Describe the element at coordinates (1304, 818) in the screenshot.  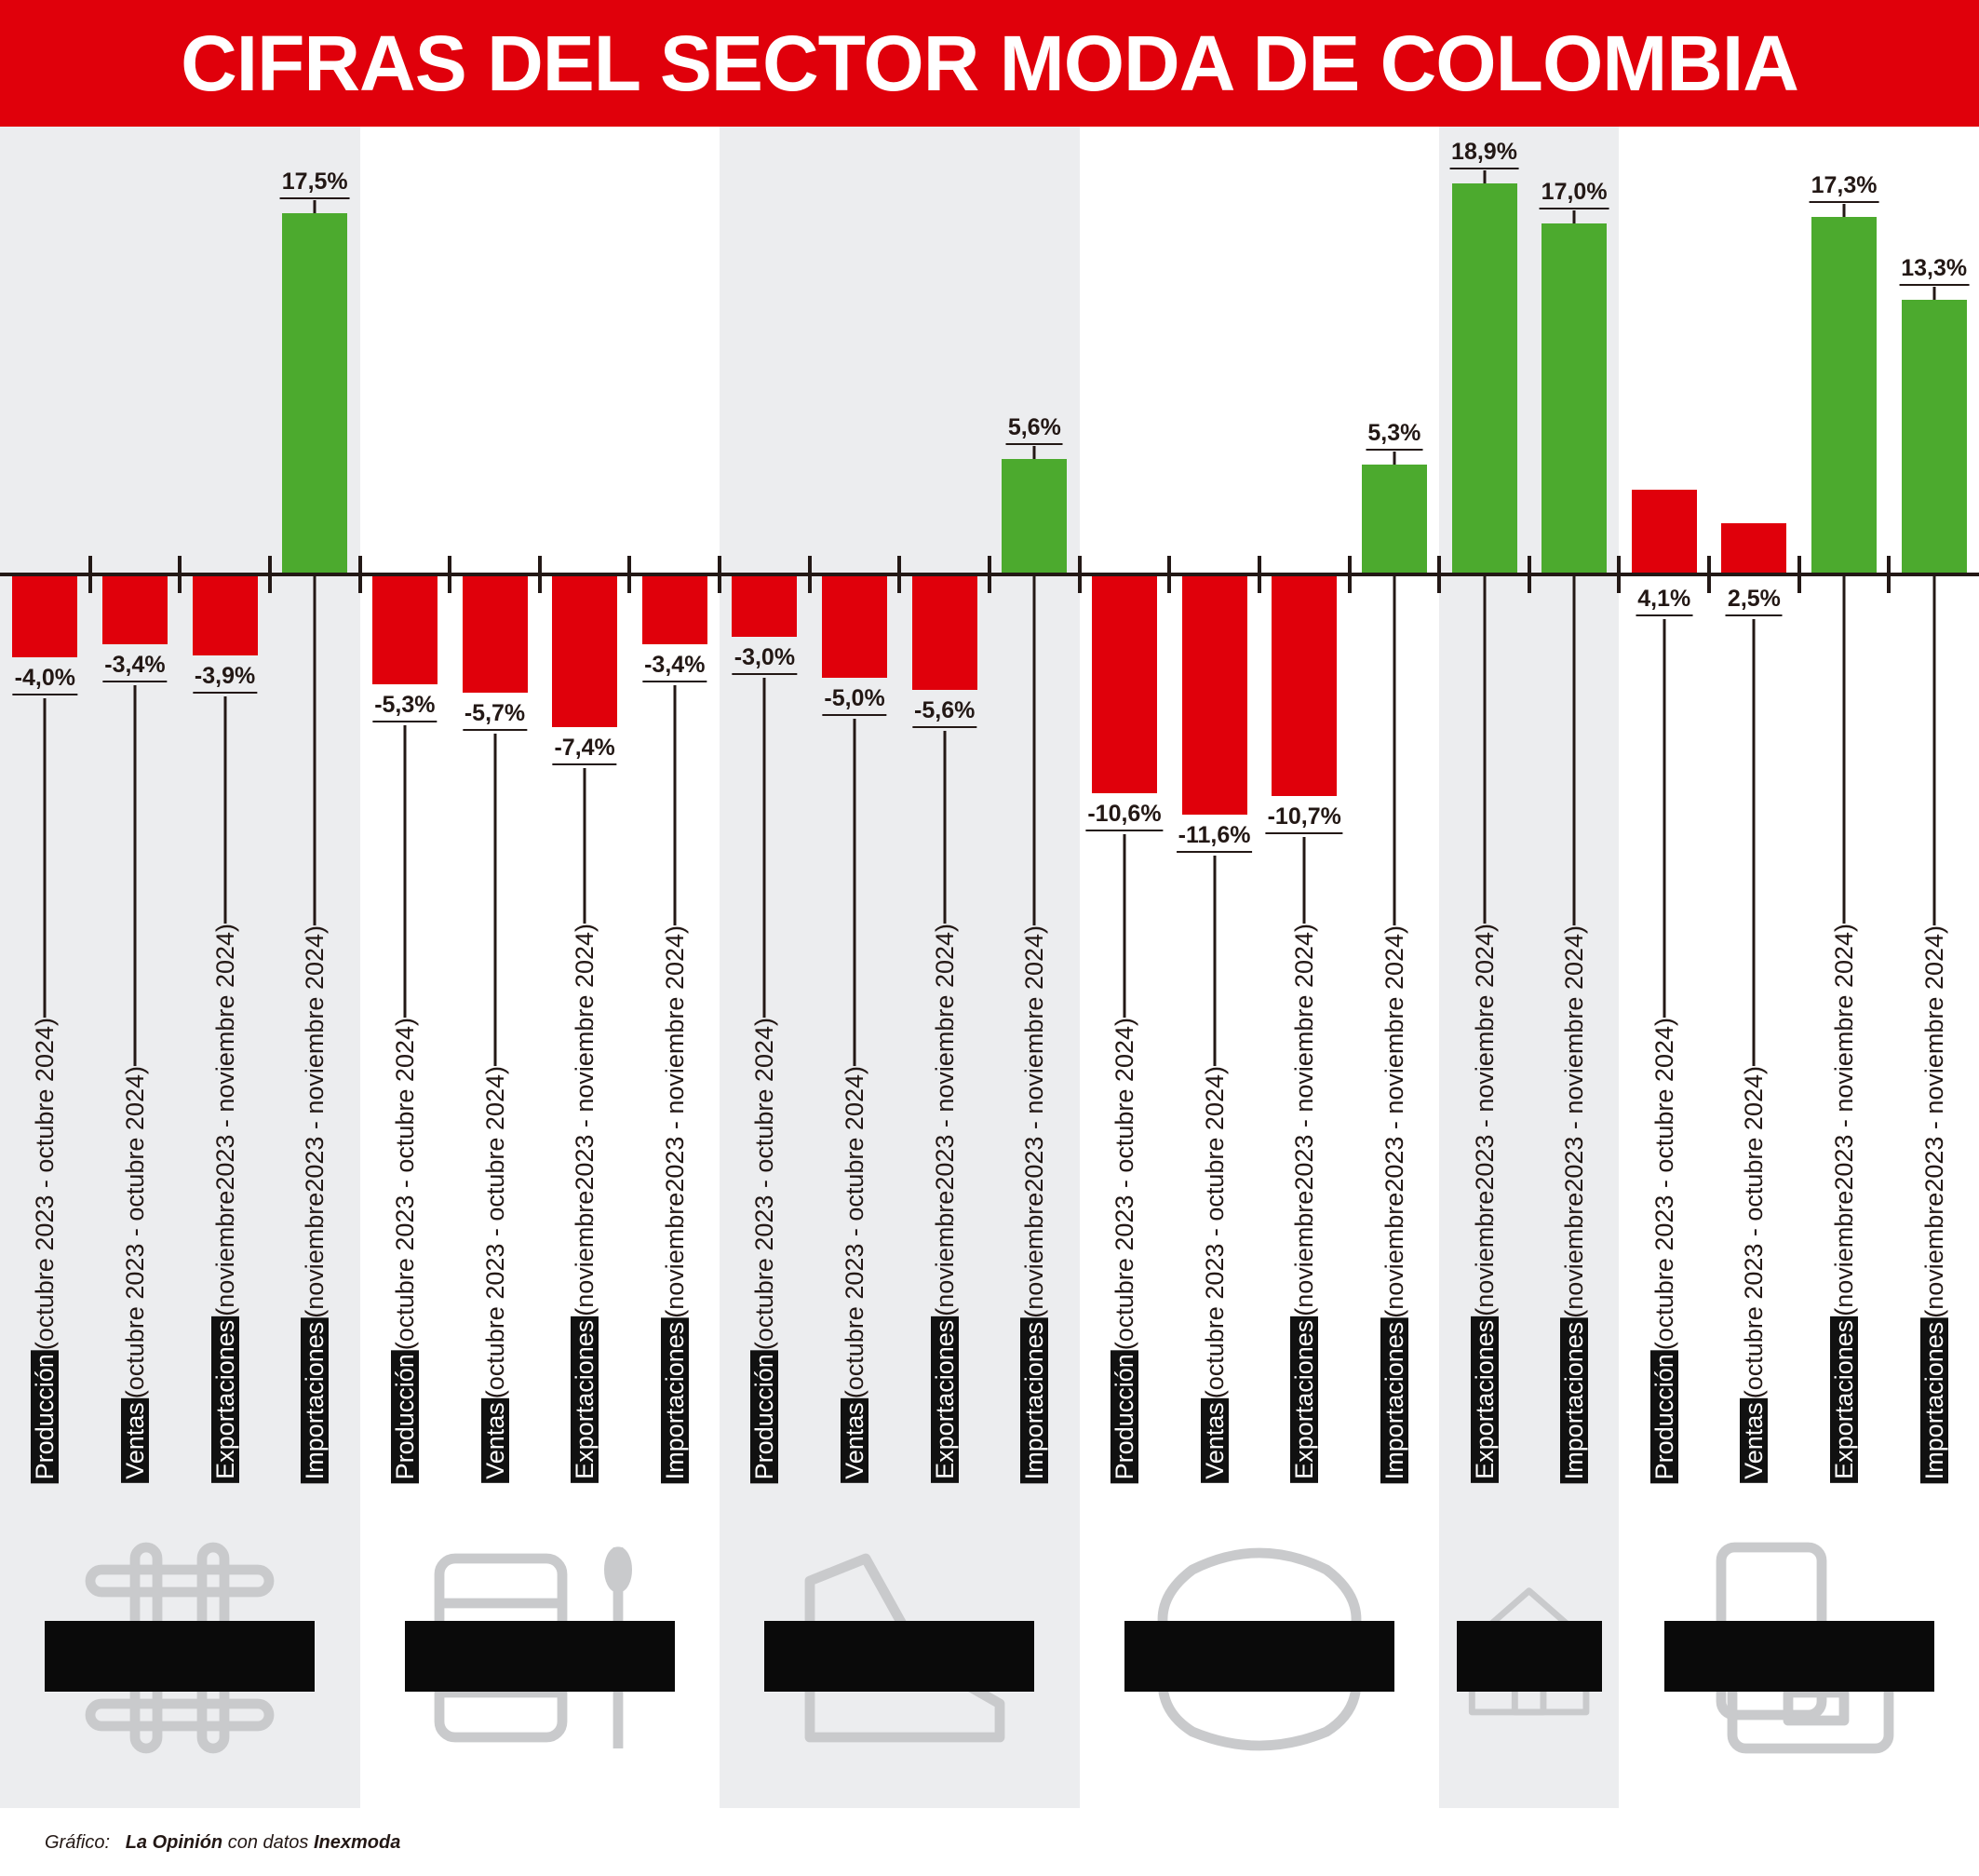
I see `value-label: -10,7%` at that location.